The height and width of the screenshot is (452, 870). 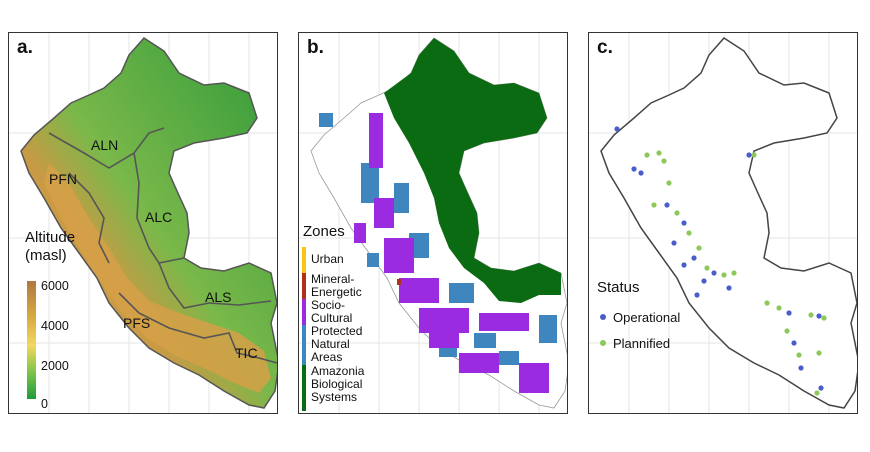 I want to click on region-label-pfn: PFN, so click(x=63, y=179).